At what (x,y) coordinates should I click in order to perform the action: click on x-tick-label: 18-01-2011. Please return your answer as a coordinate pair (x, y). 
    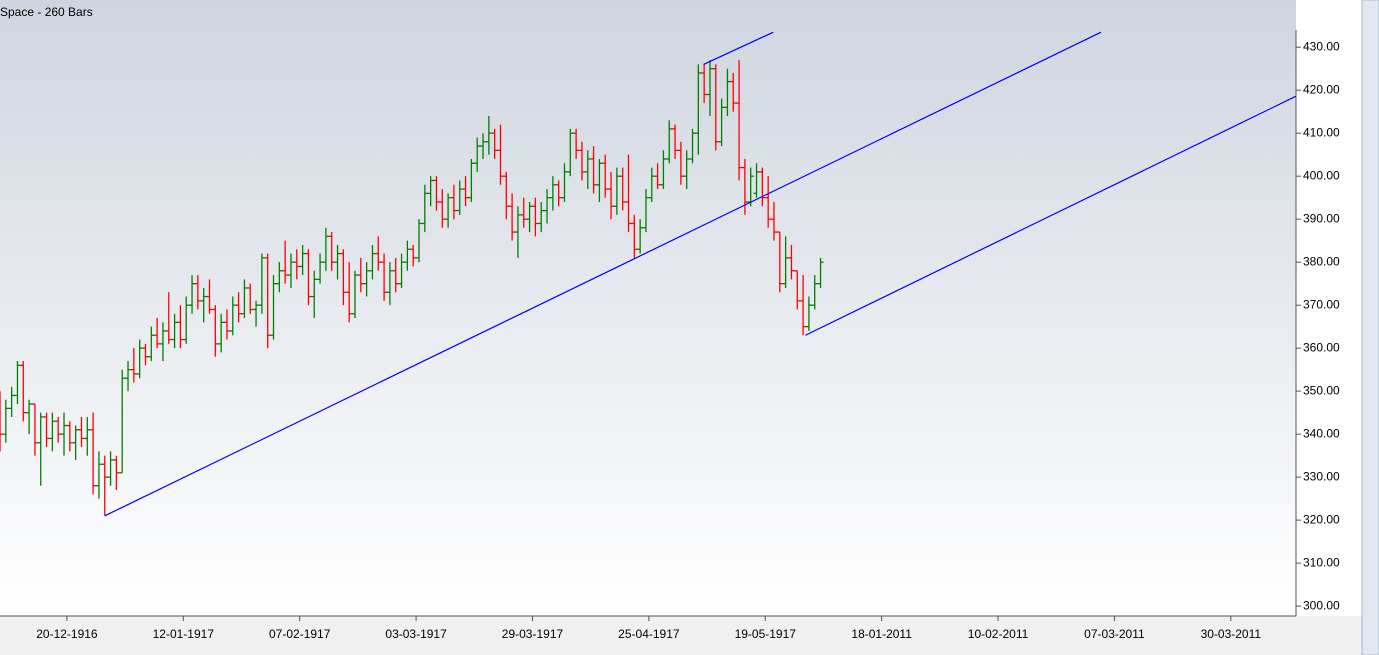
    Looking at the image, I should click on (881, 634).